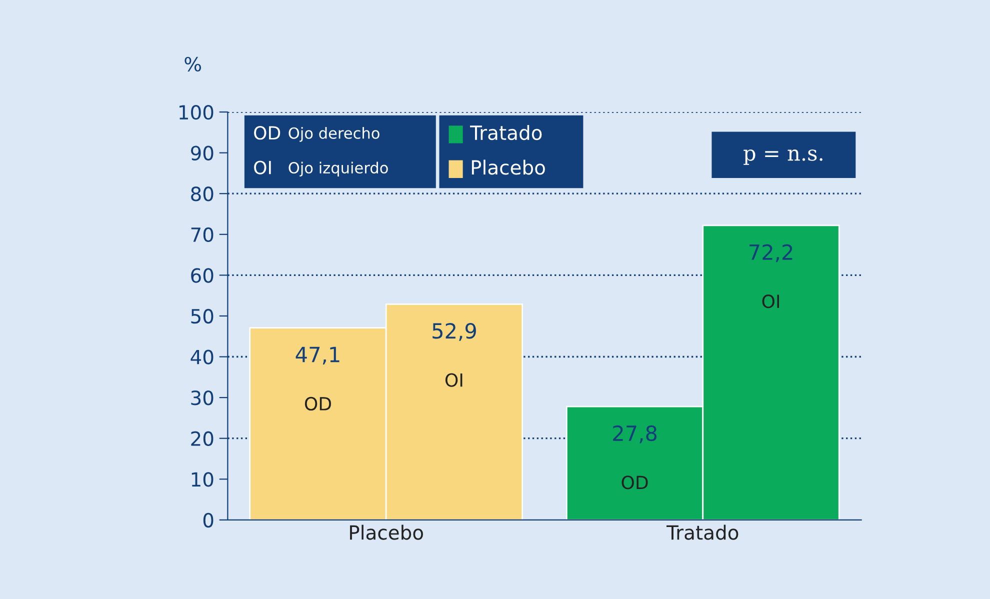  I want to click on y-tick-label: 100, so click(197, 112).